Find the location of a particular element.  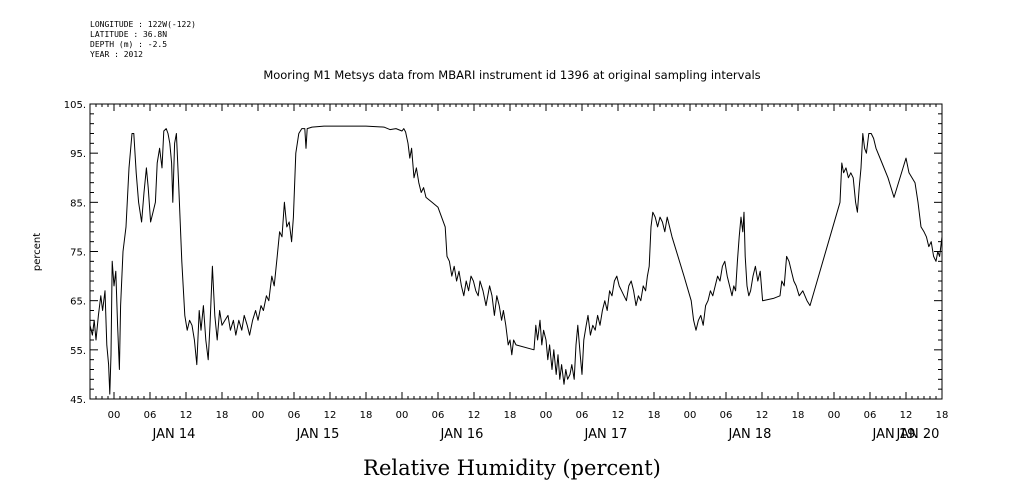

x-axis-label: Relative Humidity (percent) is located at coordinates (512, 468).